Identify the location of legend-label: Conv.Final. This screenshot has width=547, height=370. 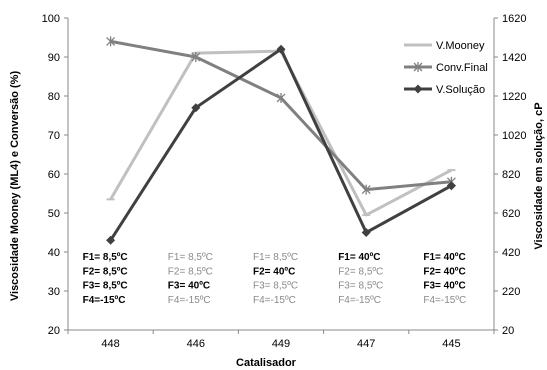
(462, 68).